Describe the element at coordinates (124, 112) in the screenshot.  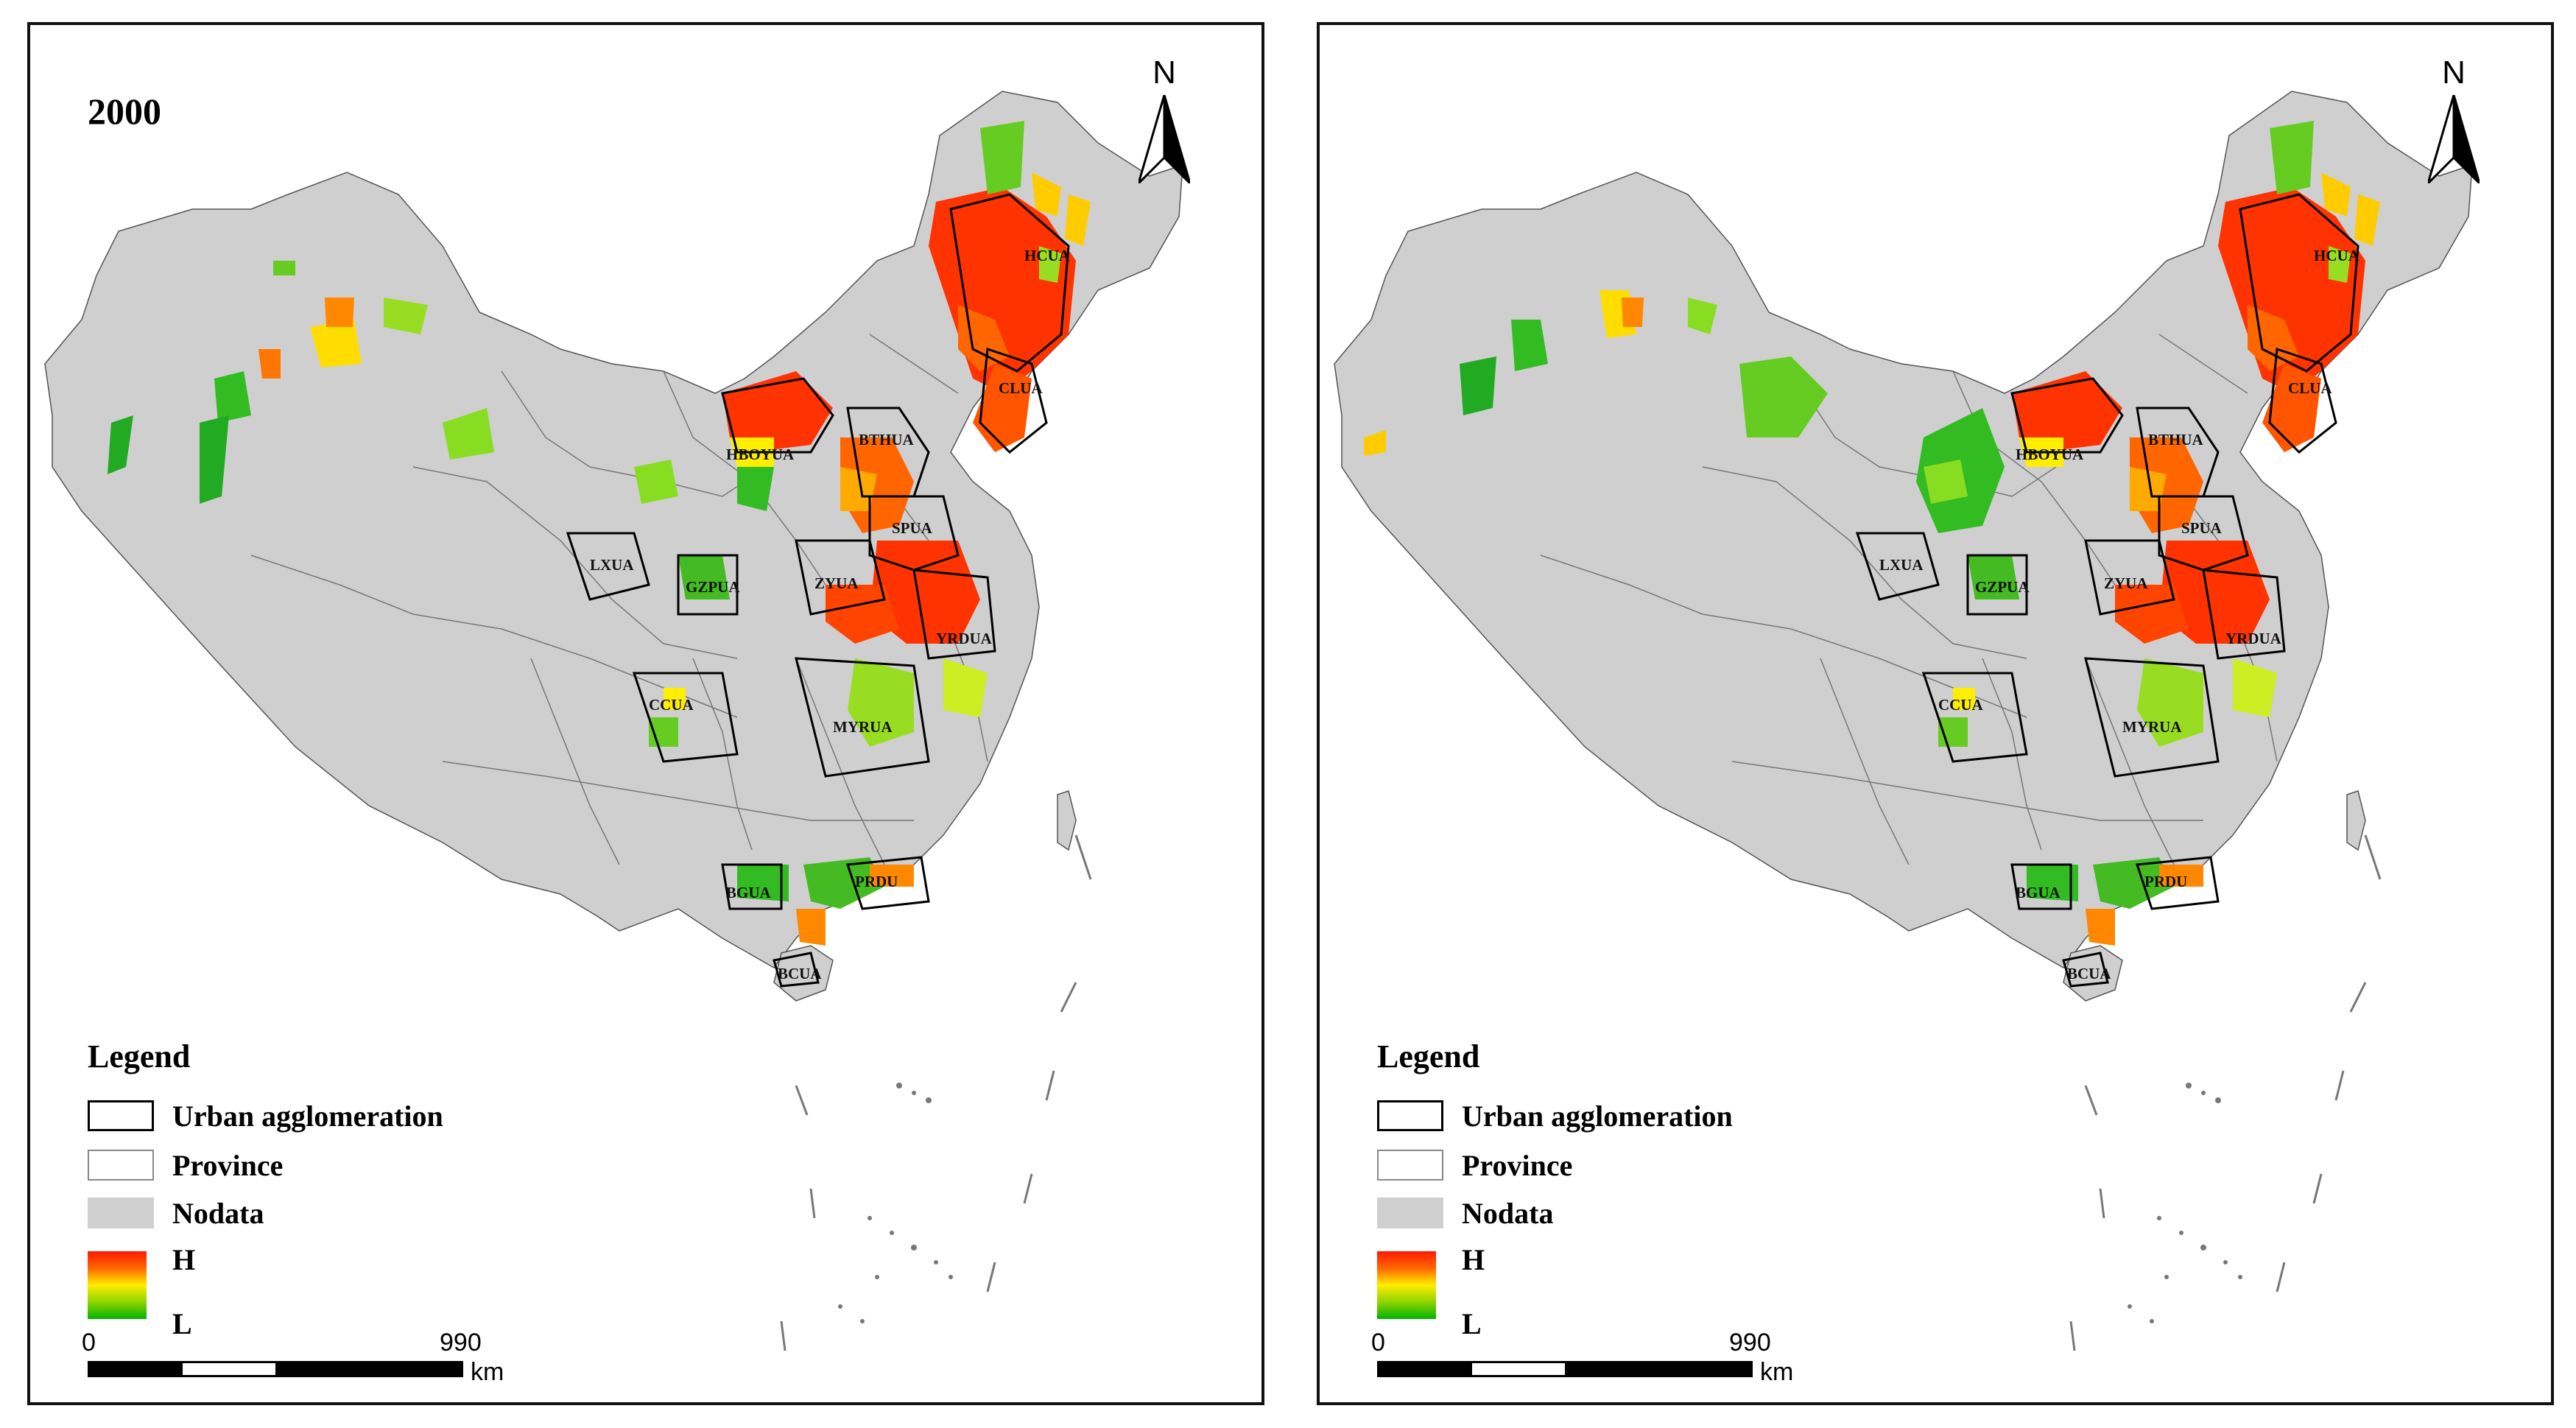
I see `map-year-label: 2000` at that location.